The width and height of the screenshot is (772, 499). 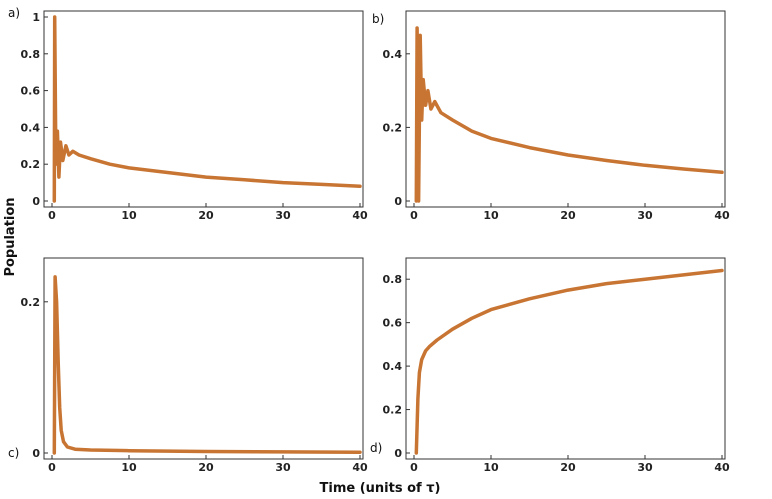 What do you see at coordinates (13, 453) in the screenshot?
I see `panel-label: c)` at bounding box center [13, 453].